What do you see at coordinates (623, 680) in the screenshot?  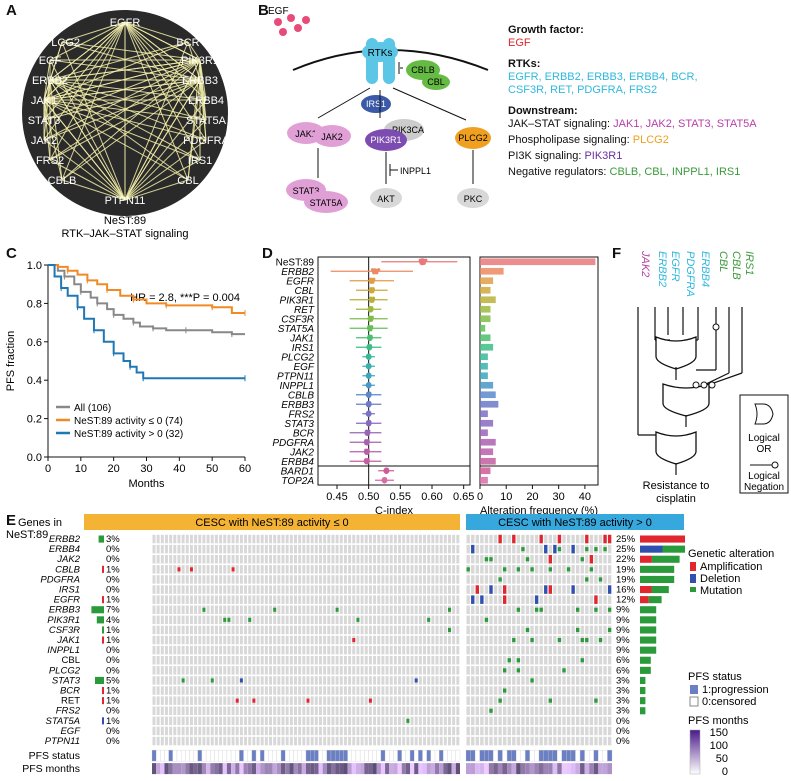 I see `right-percent: 3%` at bounding box center [623, 680].